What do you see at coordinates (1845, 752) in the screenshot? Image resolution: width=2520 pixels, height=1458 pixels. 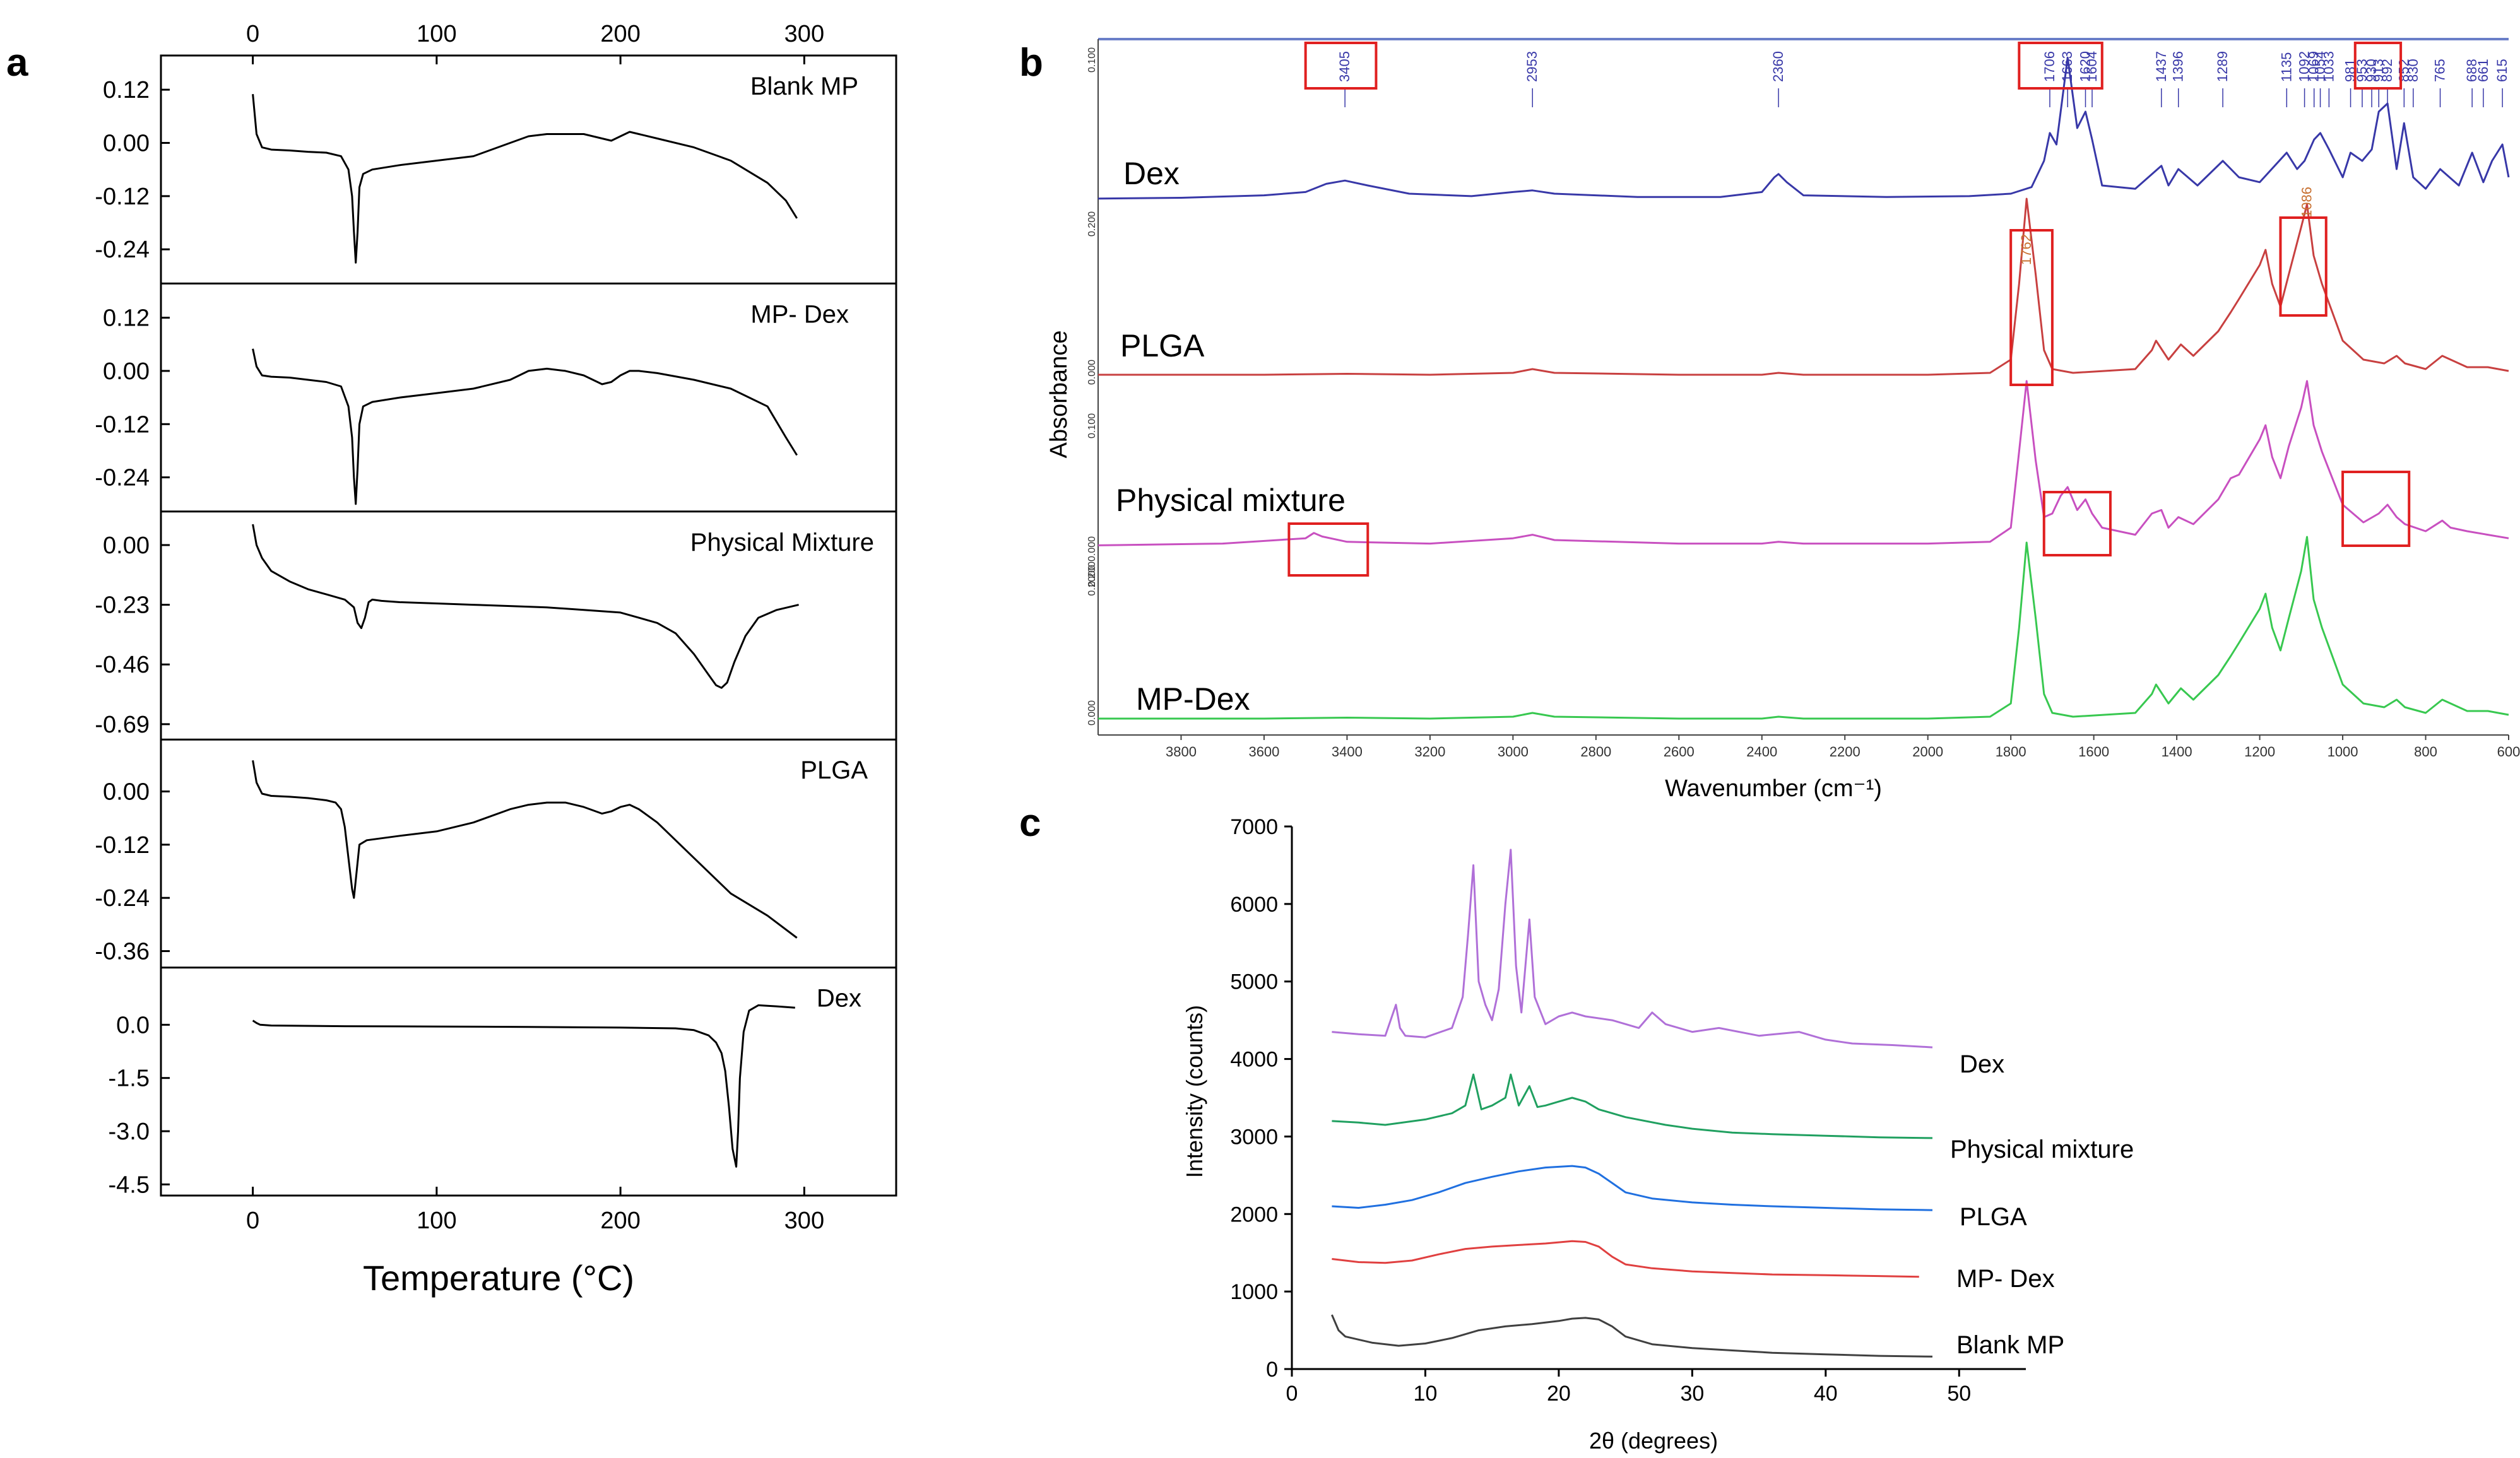 I see `panel-b-xtick-label: 2200` at bounding box center [1845, 752].